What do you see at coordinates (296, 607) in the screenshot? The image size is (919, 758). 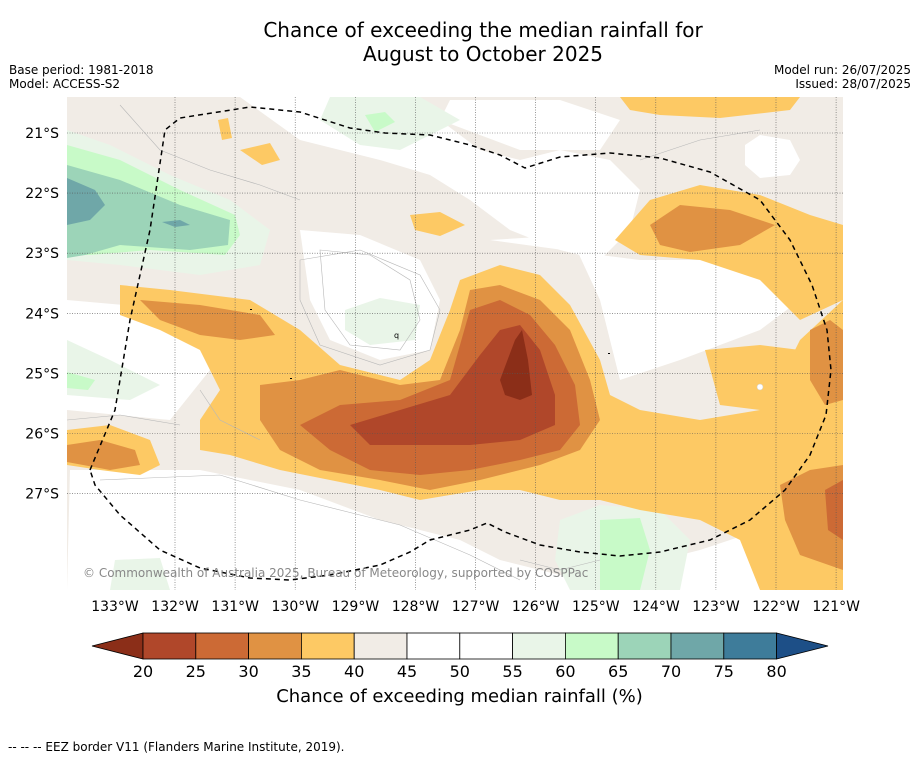 I see `lon-label: 130°W` at bounding box center [296, 607].